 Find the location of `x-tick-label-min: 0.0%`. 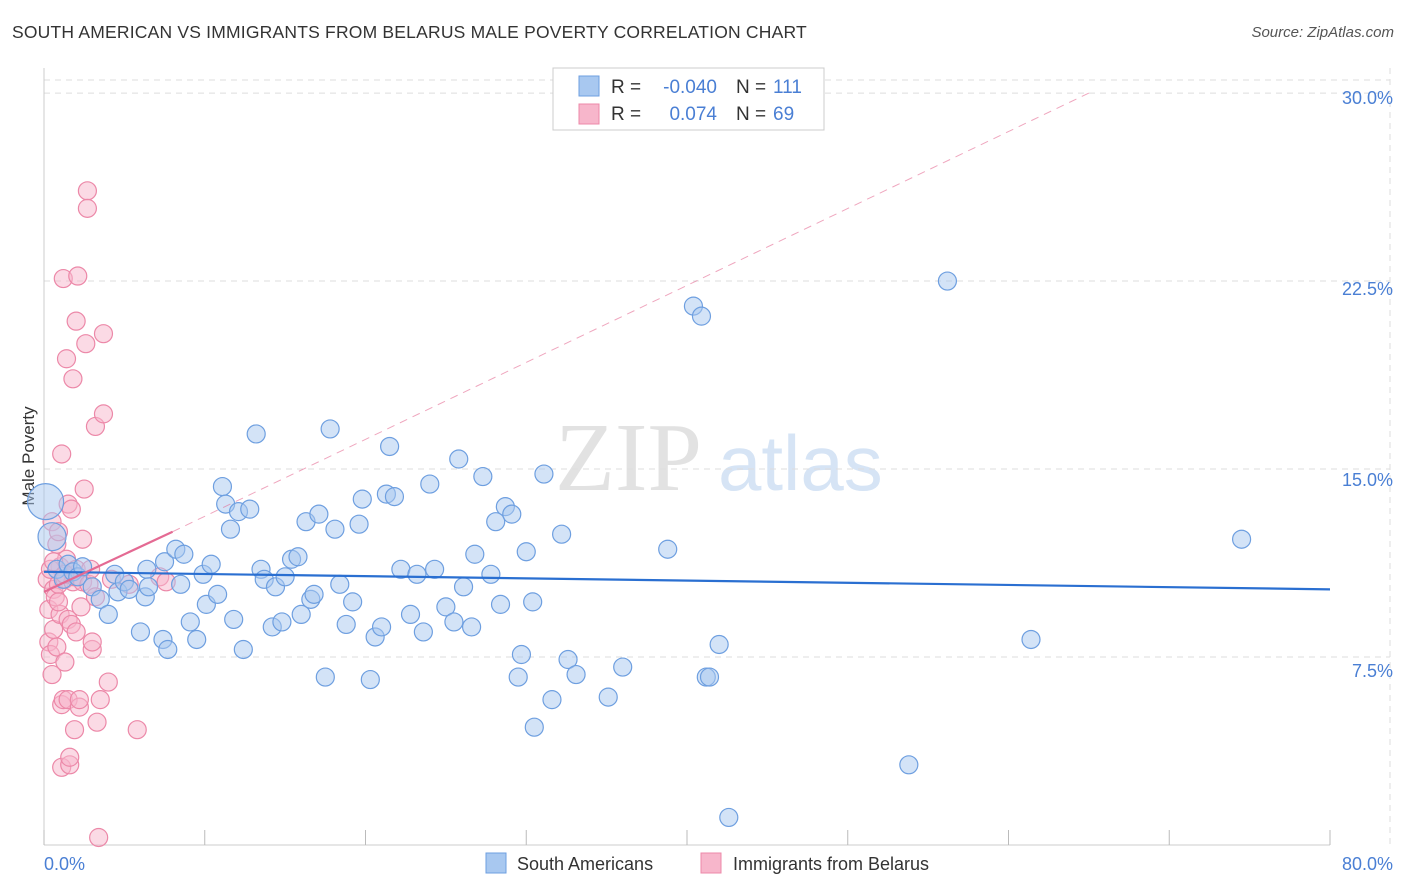

x-tick-label-min: 0.0% is located at coordinates (64, 864).